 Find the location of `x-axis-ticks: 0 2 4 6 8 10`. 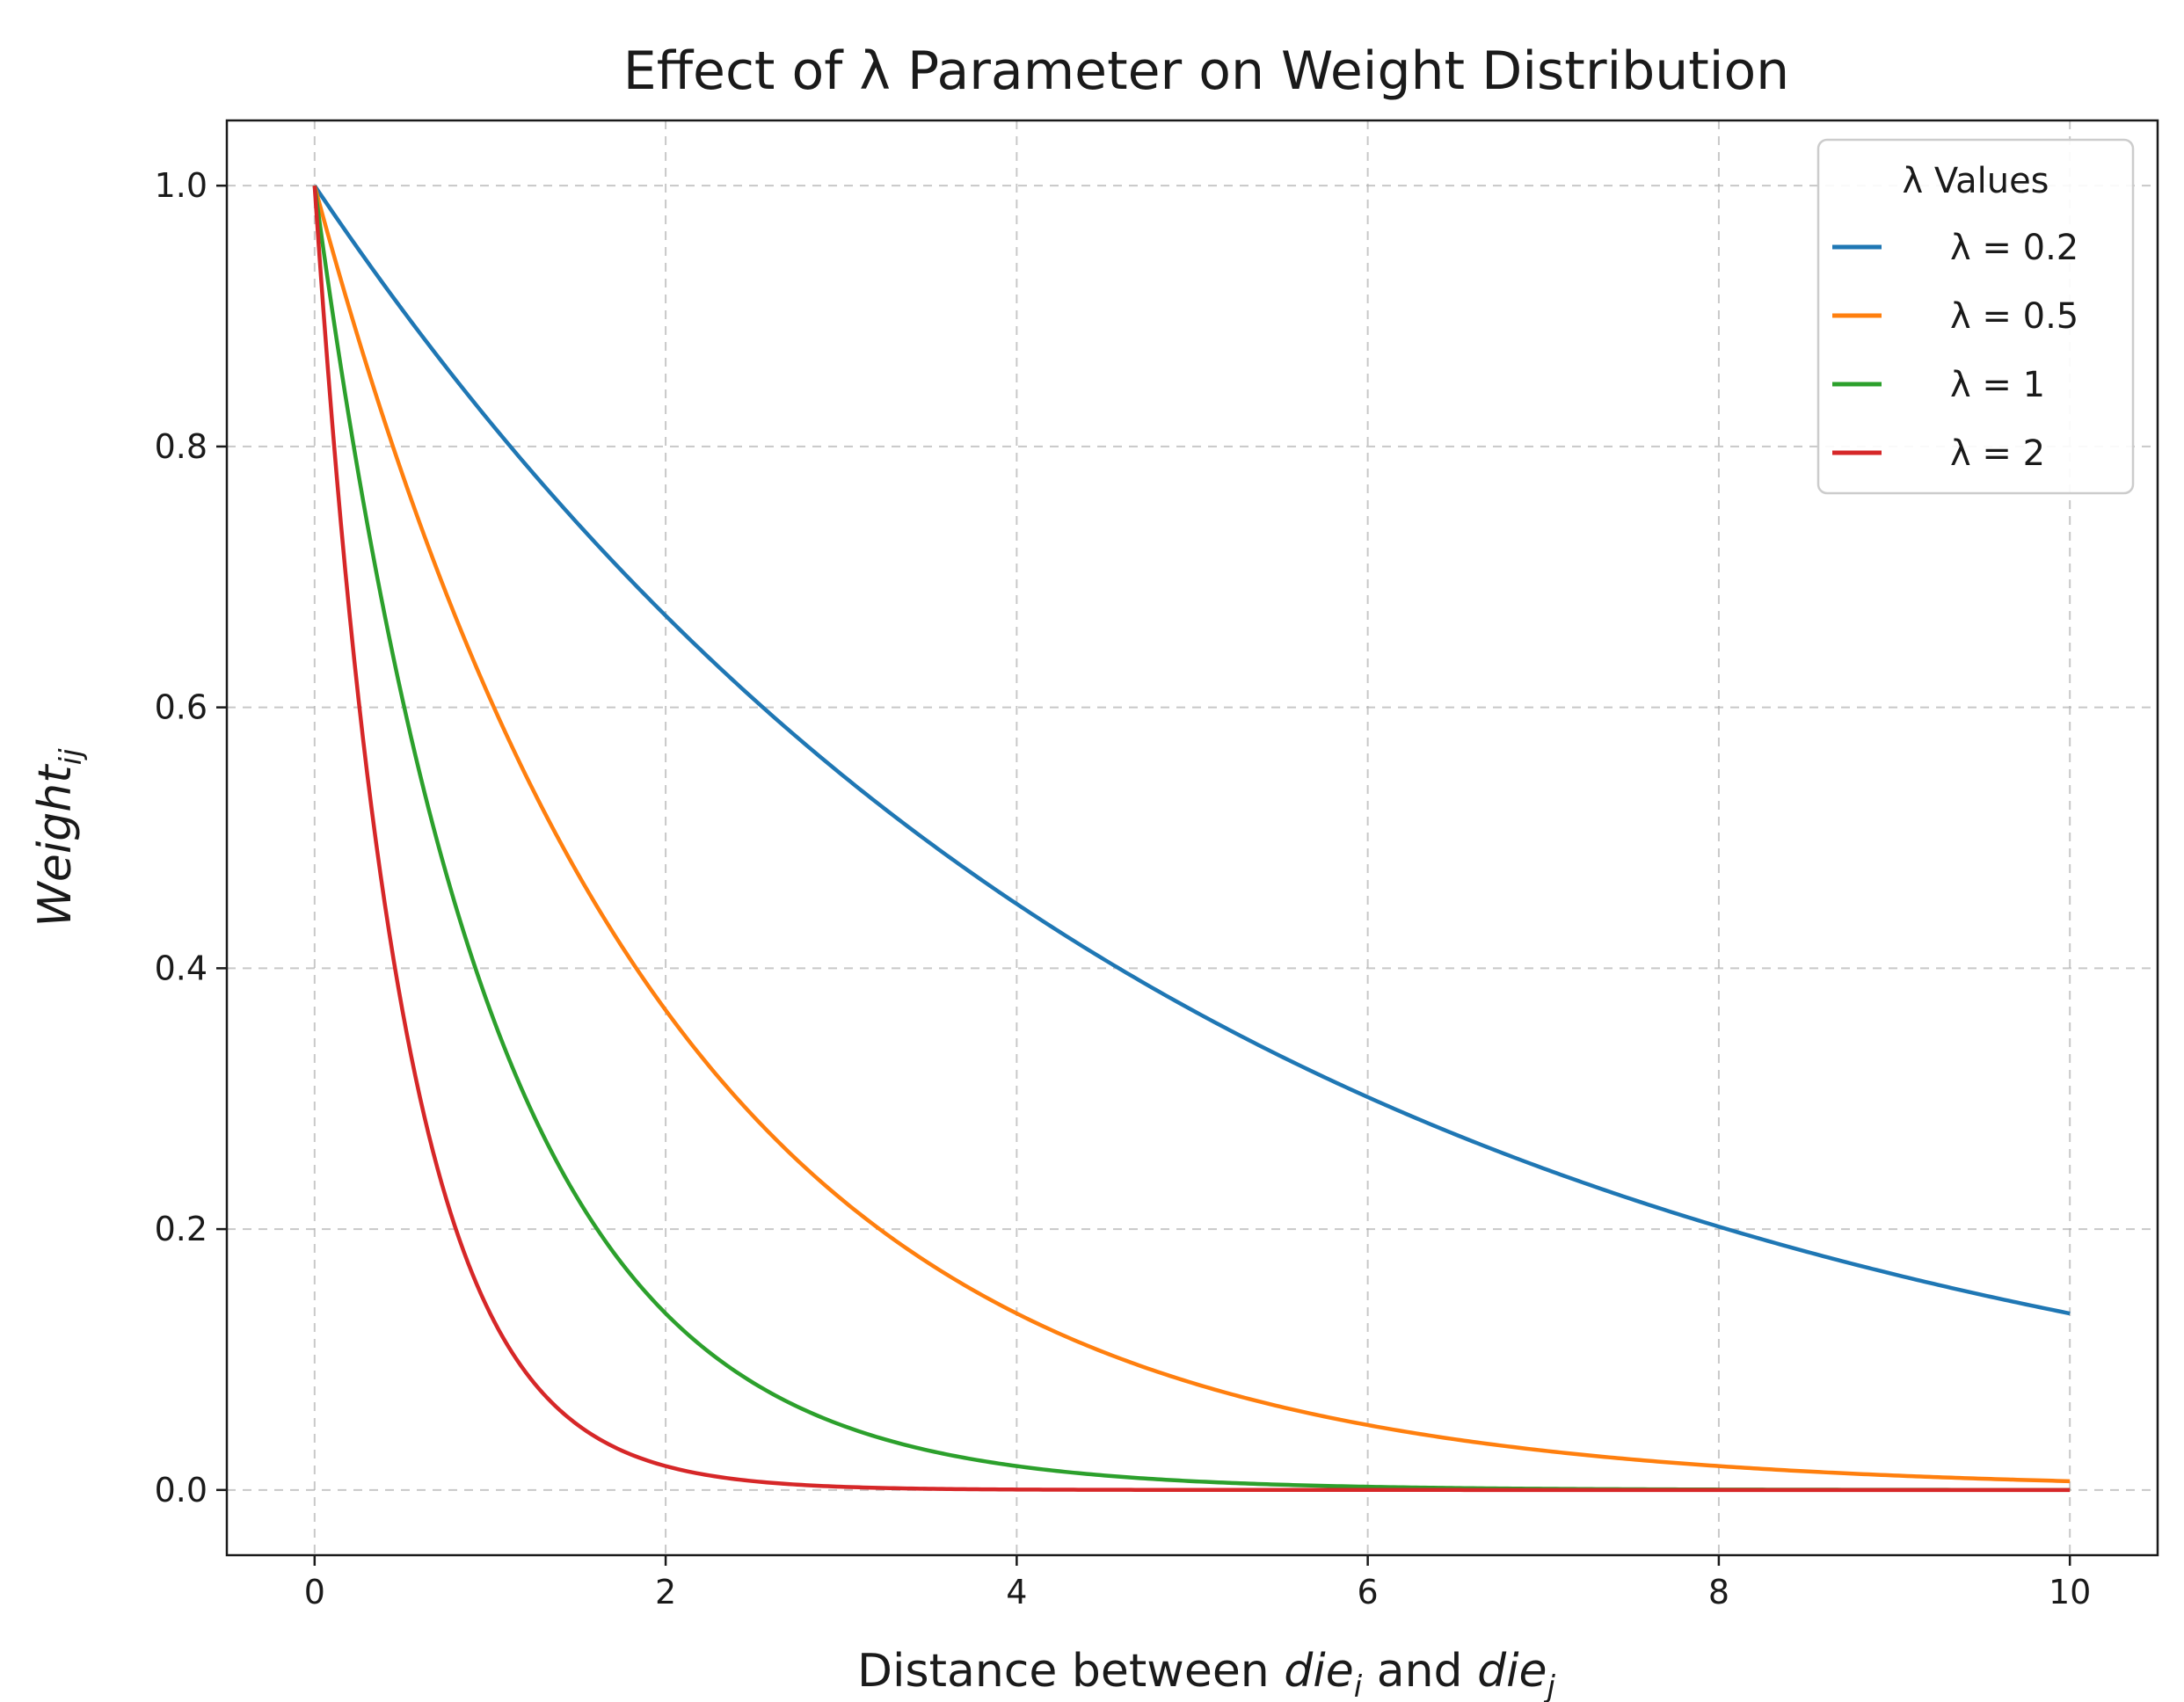

x-axis-ticks: 0 2 4 6 8 10 is located at coordinates (1197, 1583).